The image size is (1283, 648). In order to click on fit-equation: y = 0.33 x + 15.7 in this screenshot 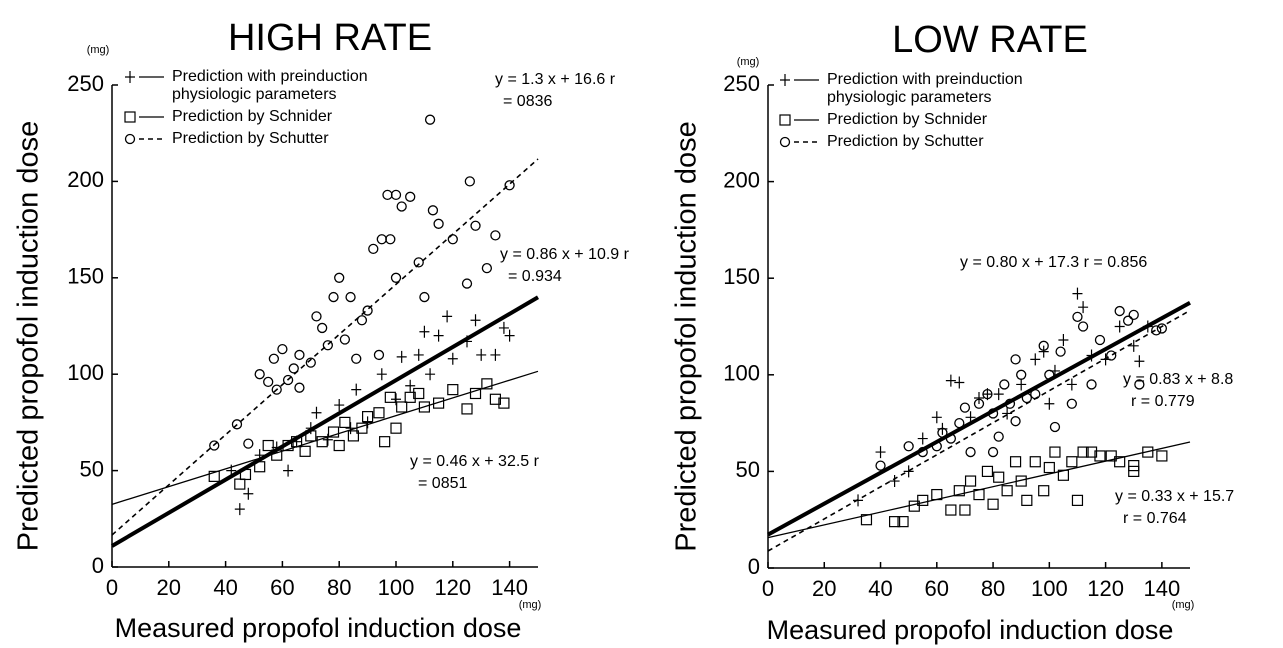, I will do `click(1174, 496)`.